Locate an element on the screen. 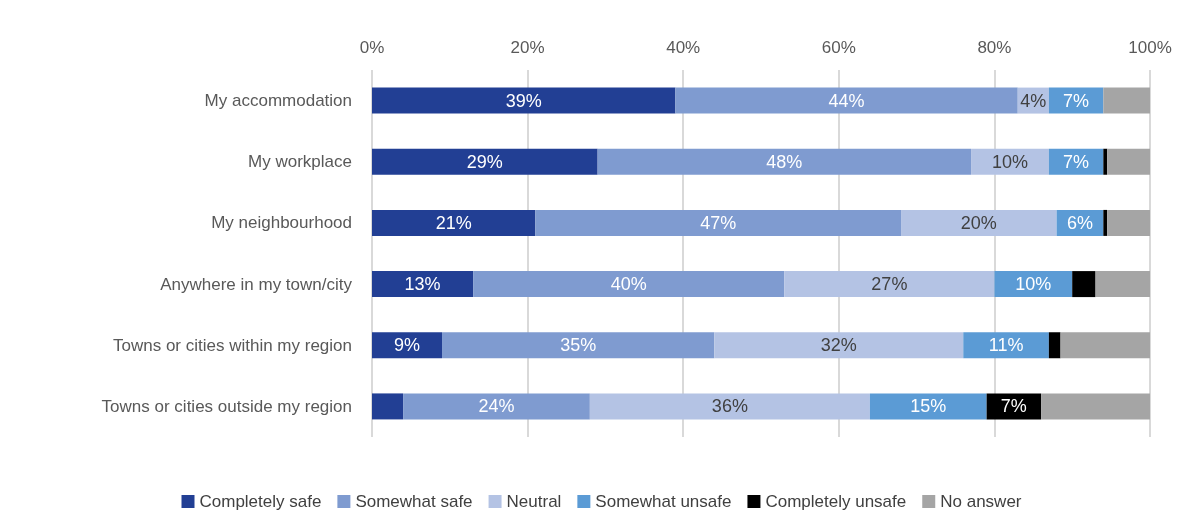 This screenshot has height=527, width=1203. legend-label: Completely unsafe is located at coordinates (836, 501).